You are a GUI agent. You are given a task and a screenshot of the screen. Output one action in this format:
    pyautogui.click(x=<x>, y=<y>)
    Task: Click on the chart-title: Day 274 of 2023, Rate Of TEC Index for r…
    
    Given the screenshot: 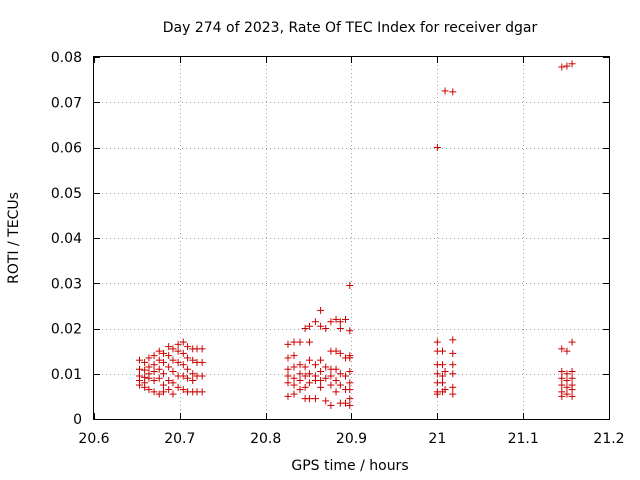 What is the action you would take?
    pyautogui.click(x=350, y=28)
    